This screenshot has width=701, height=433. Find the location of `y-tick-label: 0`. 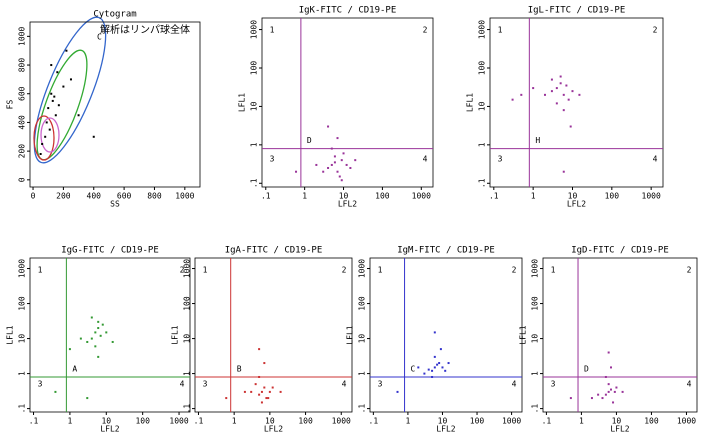

y-tick-label: 0 is located at coordinates (22, 179).